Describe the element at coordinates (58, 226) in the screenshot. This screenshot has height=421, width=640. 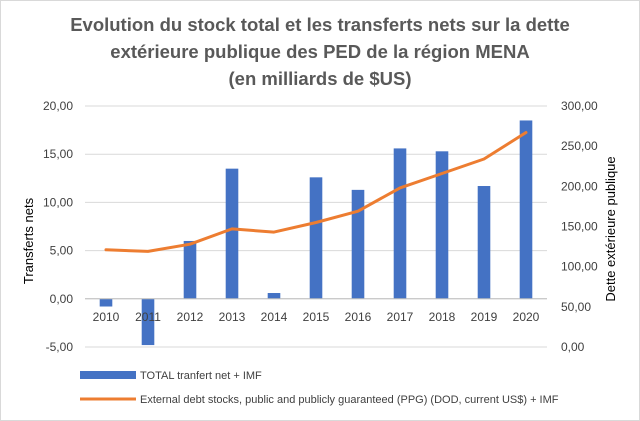
I see `y-tick-labels: -5,00 0,00 5,00 10,00 15,00 20,00` at that location.